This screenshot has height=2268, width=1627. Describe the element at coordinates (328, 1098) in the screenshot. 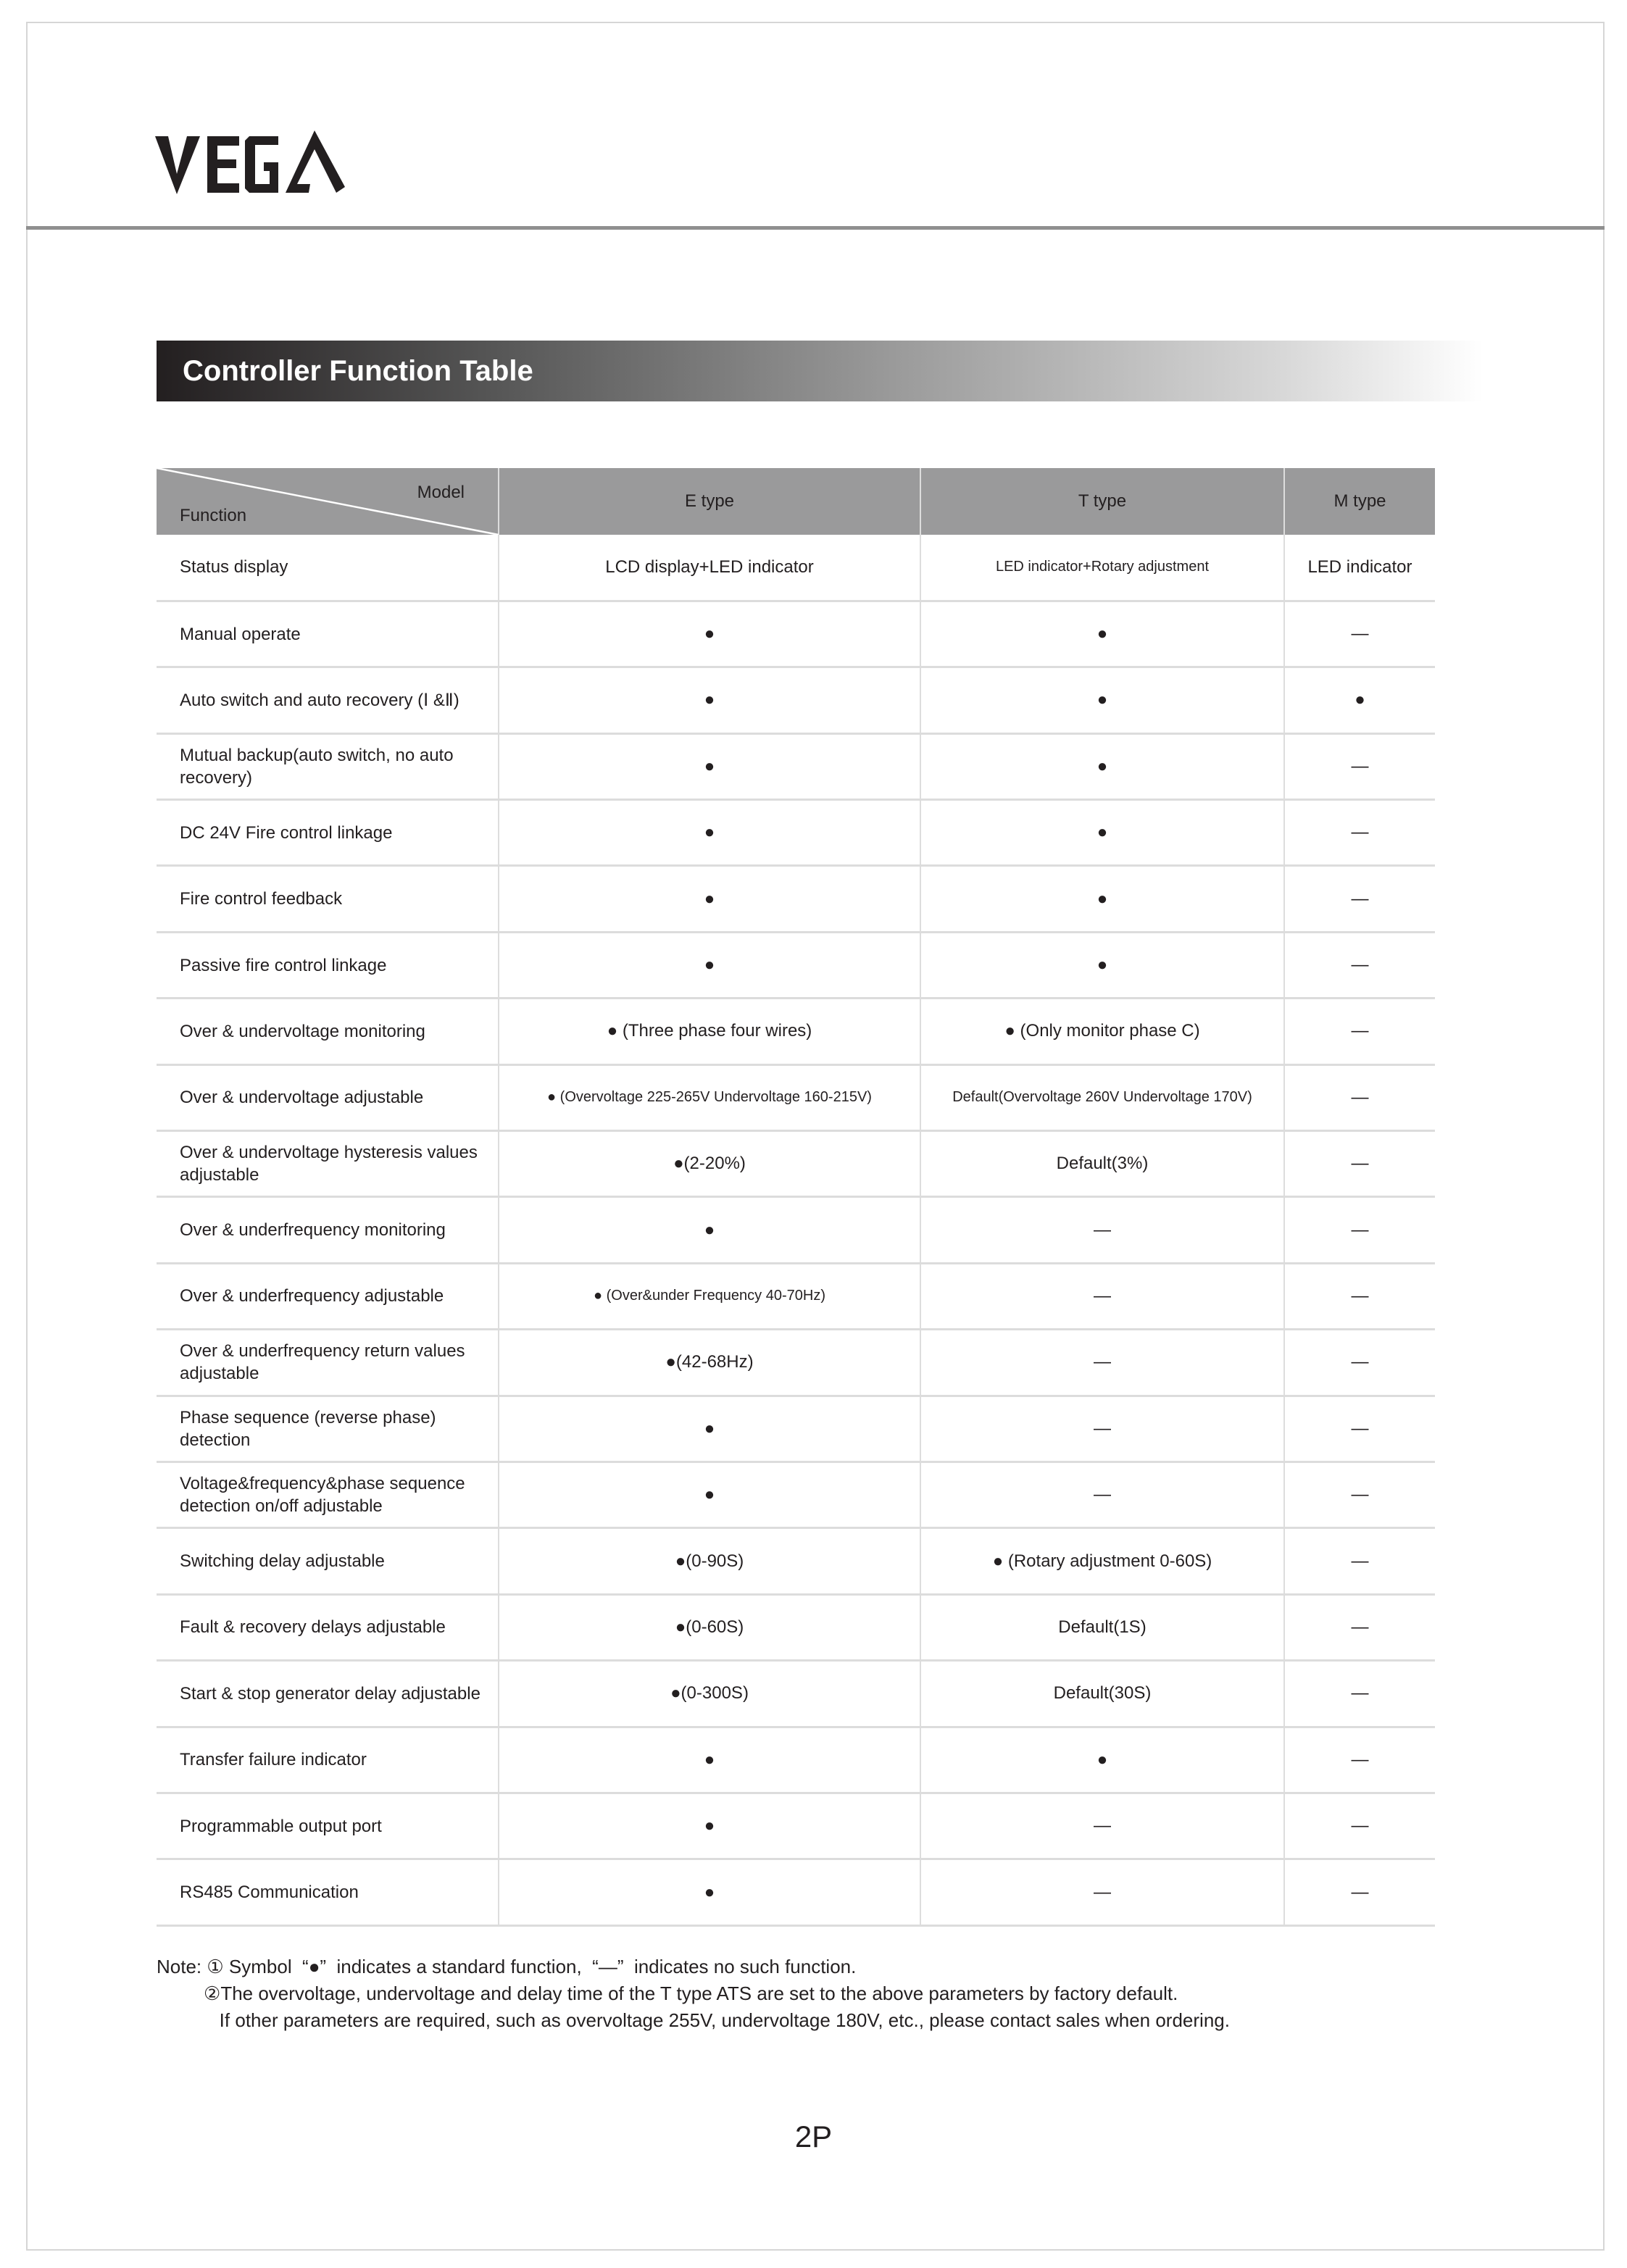

I see `function-cell: Over & undervoltage adjustable` at that location.